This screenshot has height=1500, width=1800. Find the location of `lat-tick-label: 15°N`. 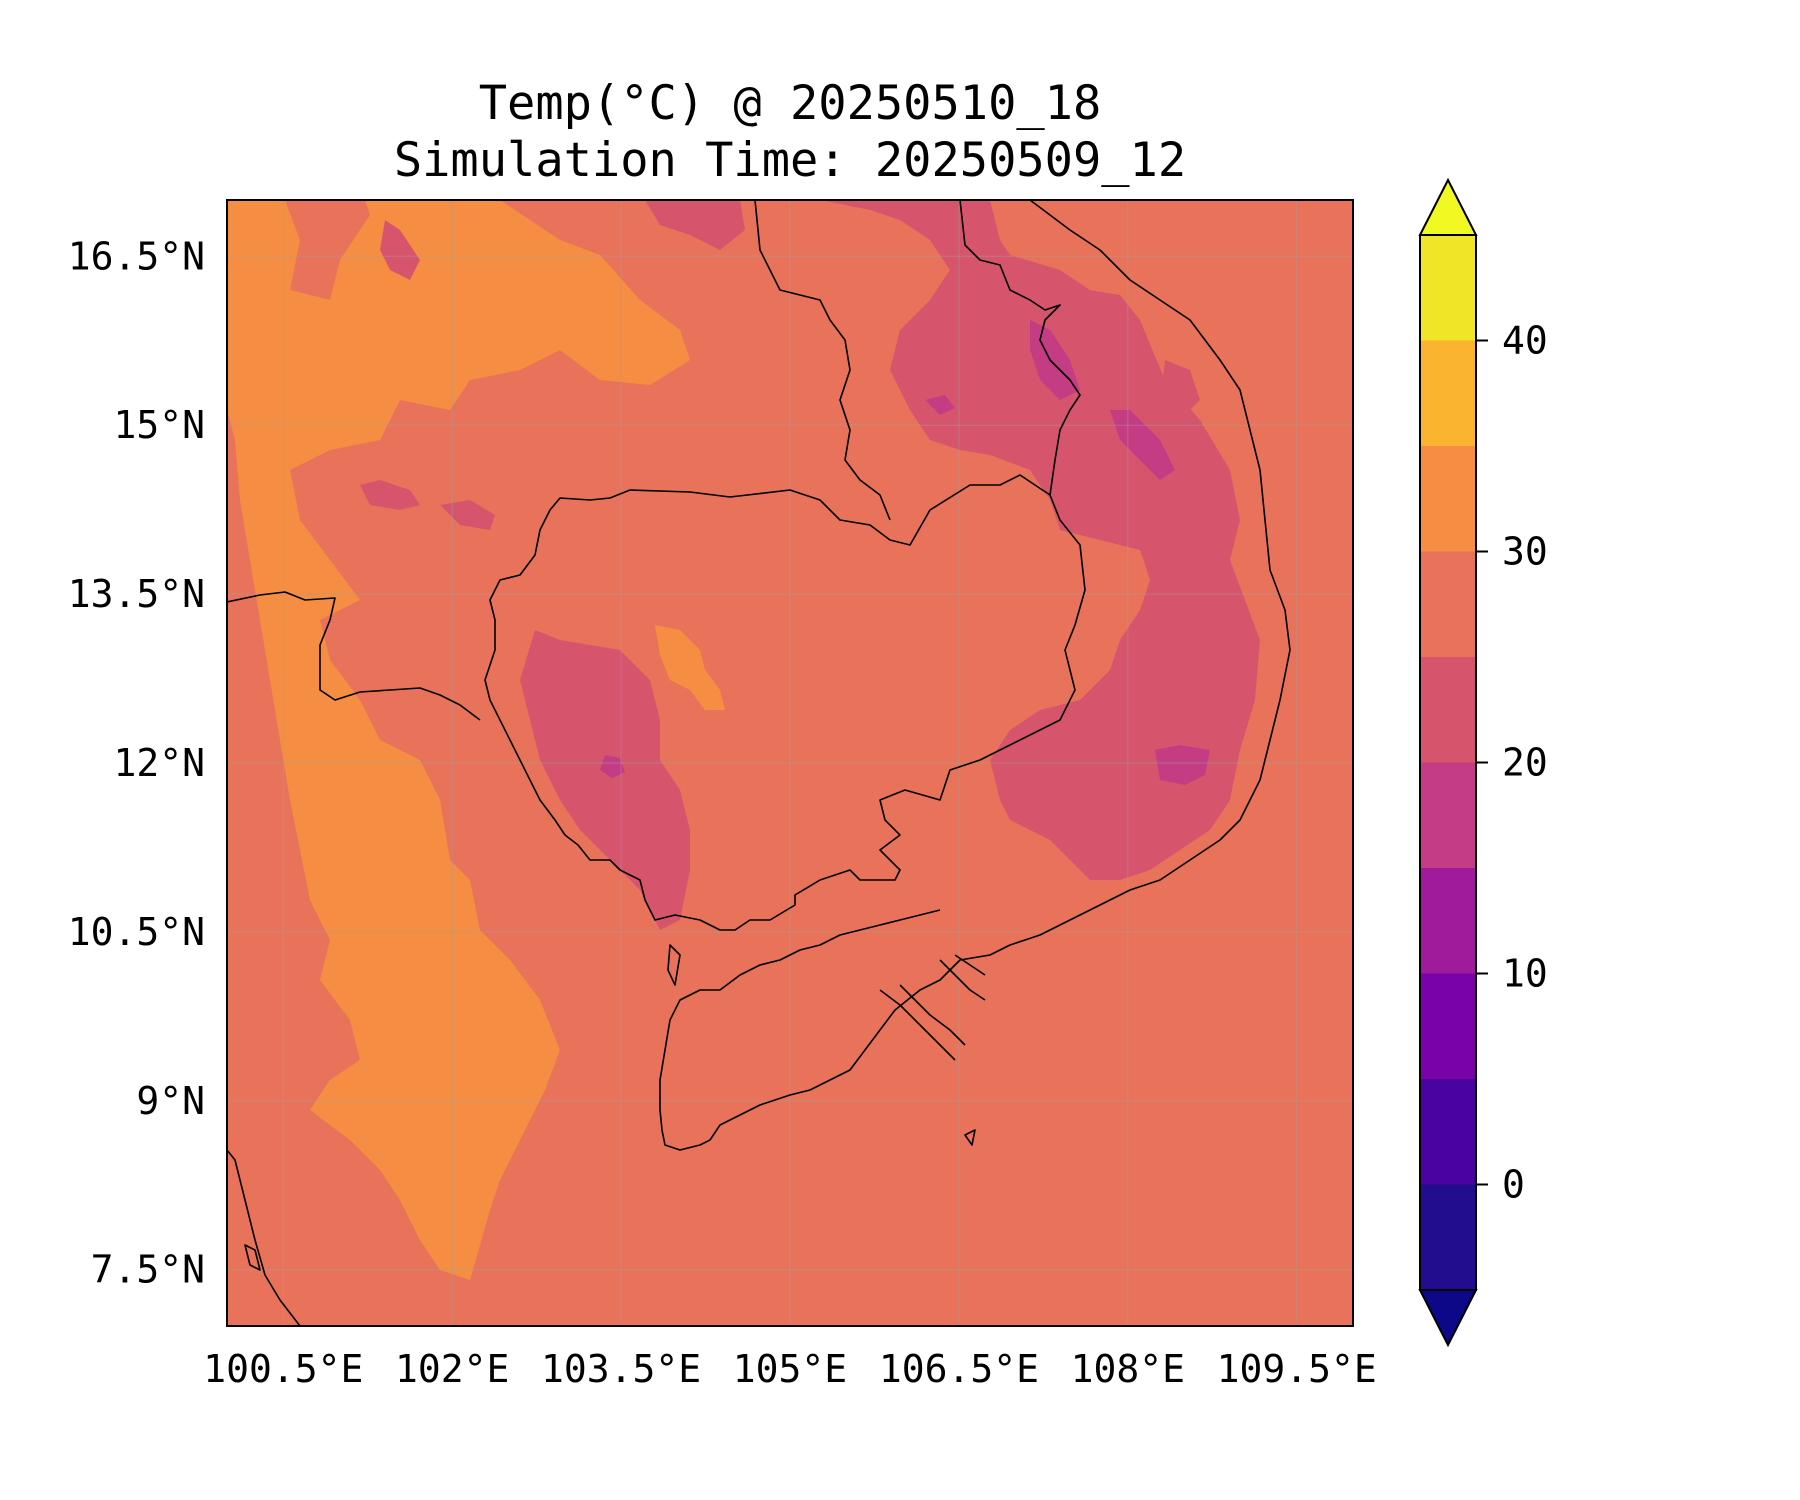

lat-tick-label: 15°N is located at coordinates (159, 425).